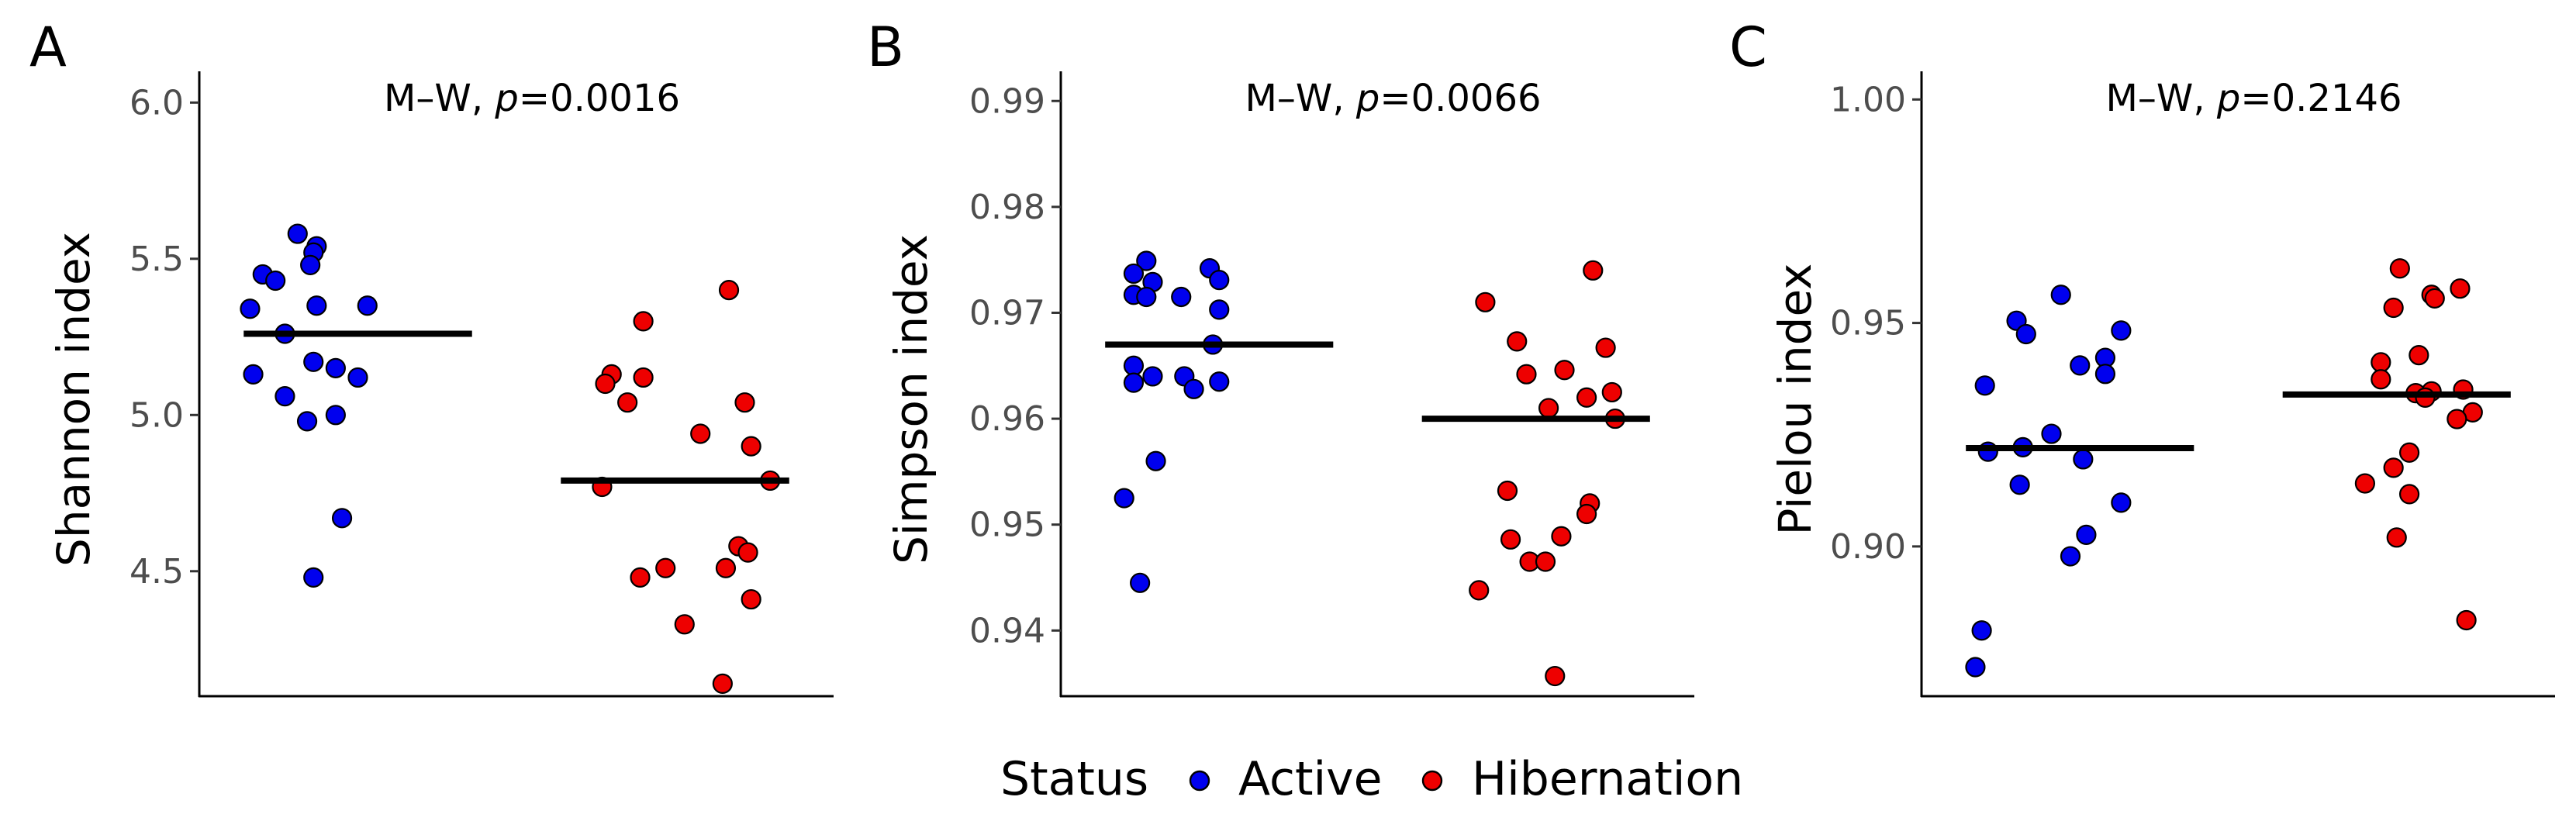  What do you see at coordinates (1432, 781) in the screenshot?
I see `legend-marker-hibernation` at bounding box center [1432, 781].